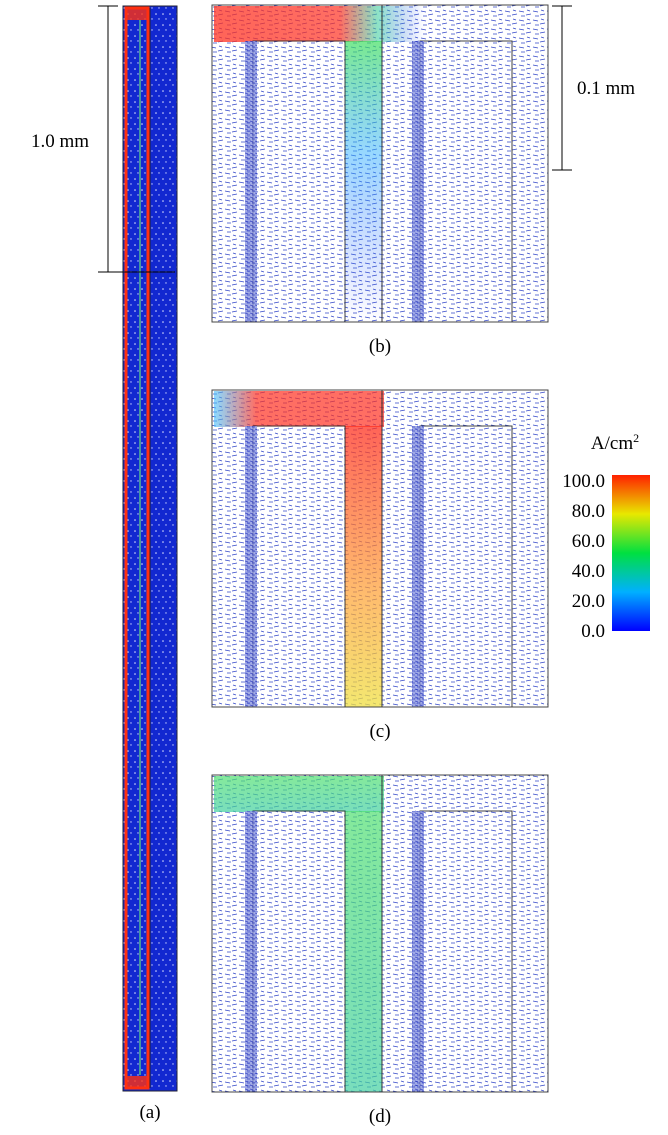 The image size is (668, 1135). I want to click on colorbar-unit: A/cm2, so click(615, 442).